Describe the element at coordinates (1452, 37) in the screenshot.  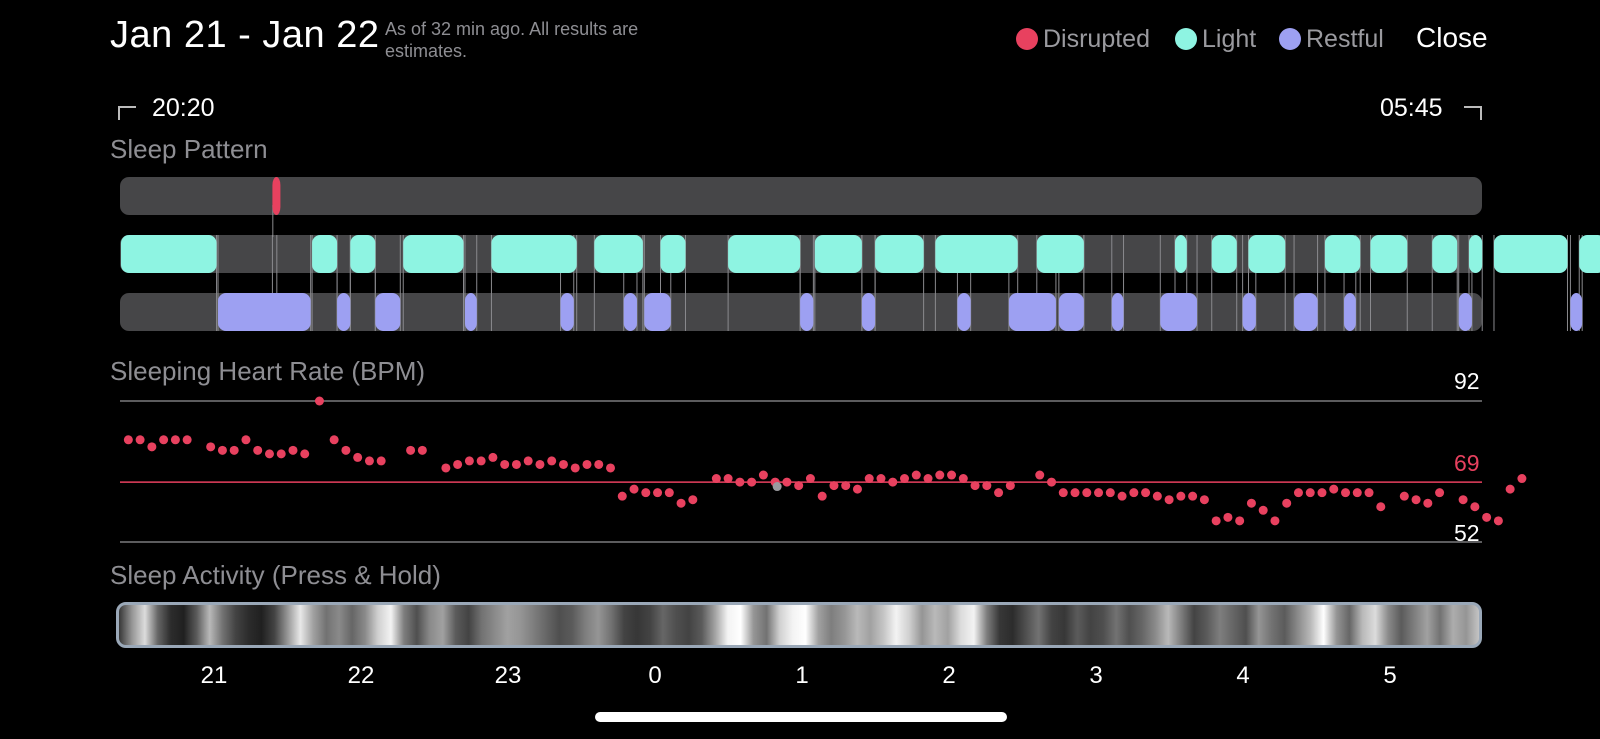
I see `close-button: Close` at that location.